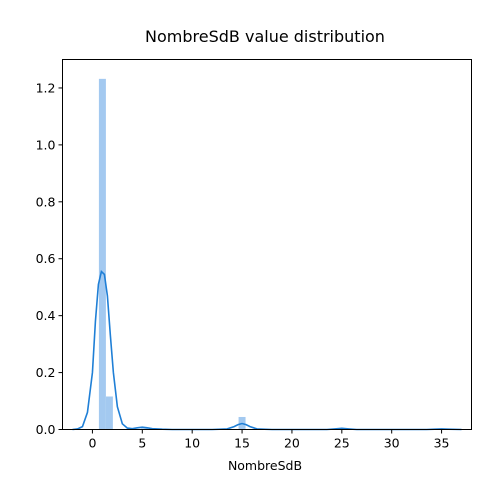  What do you see at coordinates (442, 443) in the screenshot?
I see `x-tick-label: 35` at bounding box center [442, 443].